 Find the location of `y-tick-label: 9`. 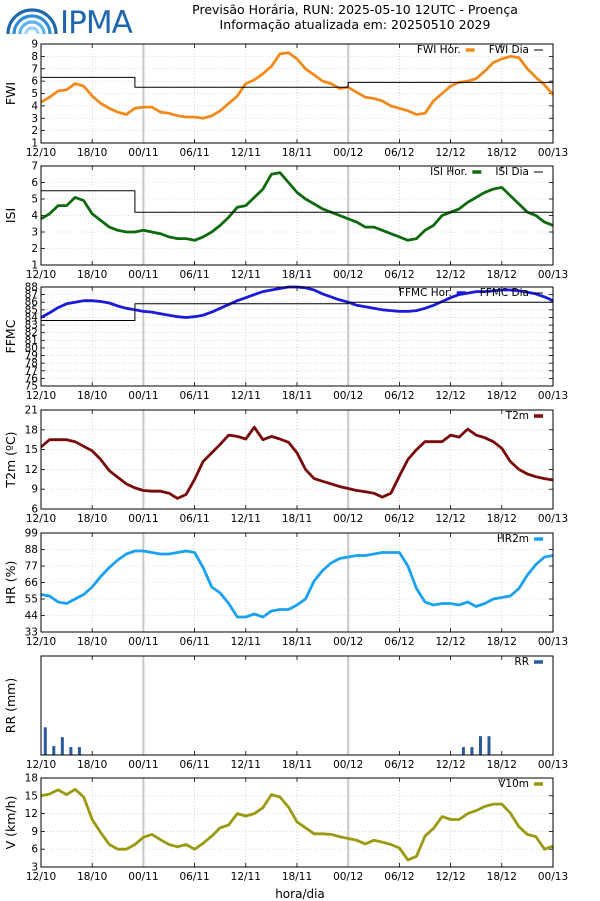

y-tick-label: 9 is located at coordinates (34, 490).